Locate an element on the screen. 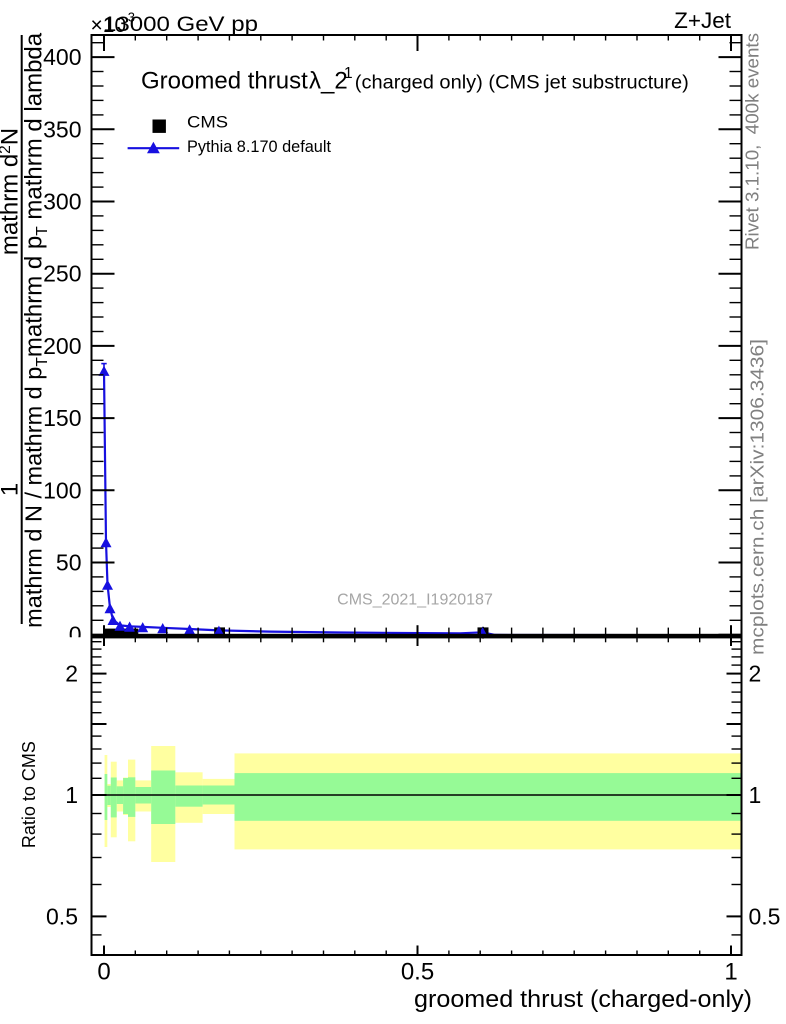  svg-text: 100 is located at coordinates (62, 490).